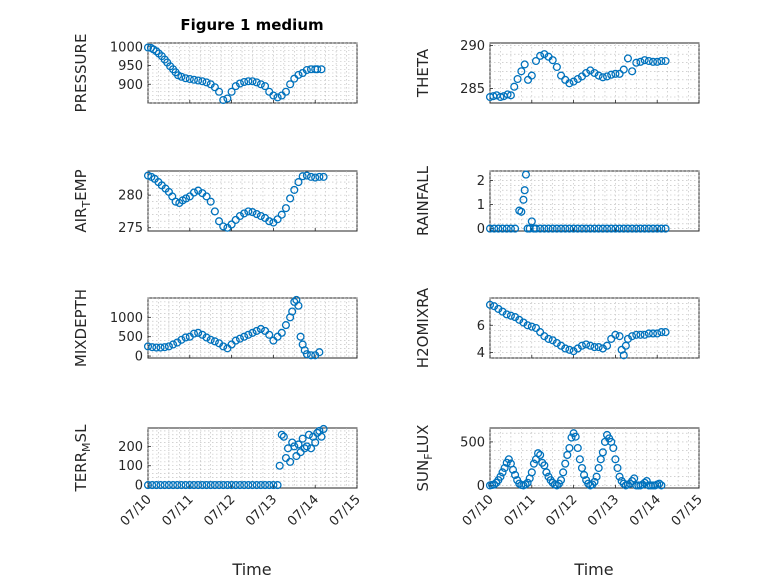 Image resolution: width=778 pixels, height=583 pixels. I want to click on ytick-label-sun_flux: 500, so click(472, 442).